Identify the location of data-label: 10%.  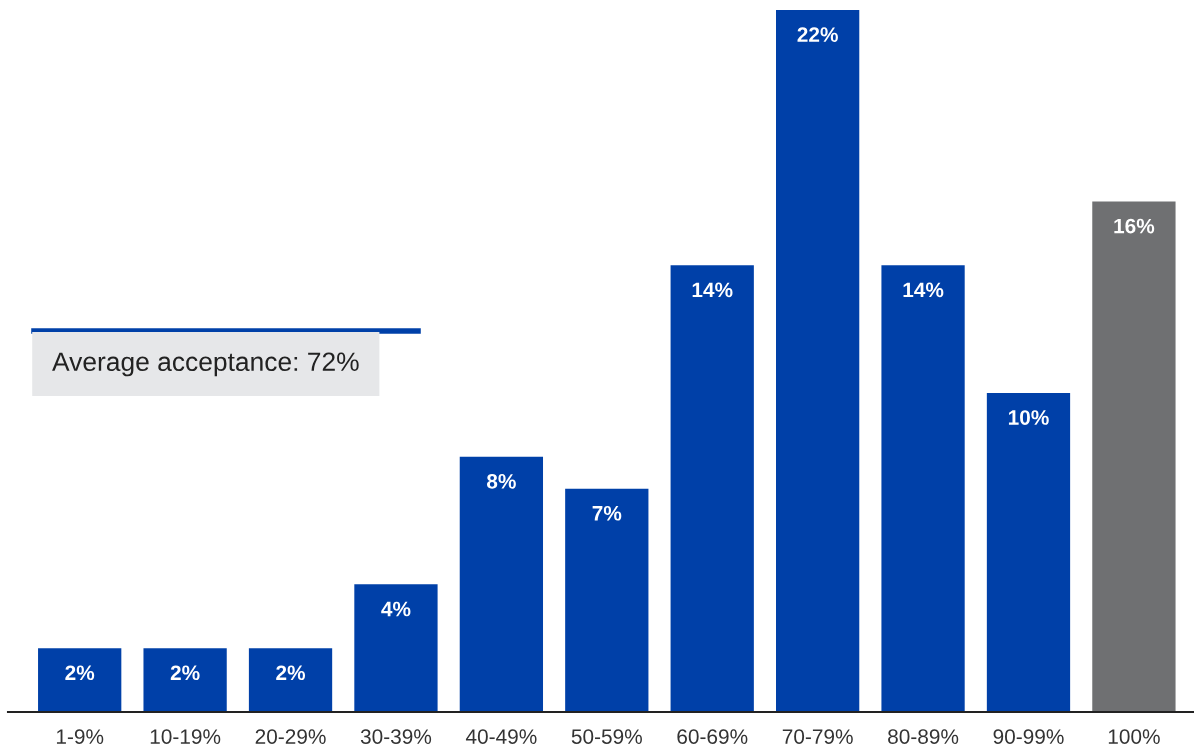
(1028, 417).